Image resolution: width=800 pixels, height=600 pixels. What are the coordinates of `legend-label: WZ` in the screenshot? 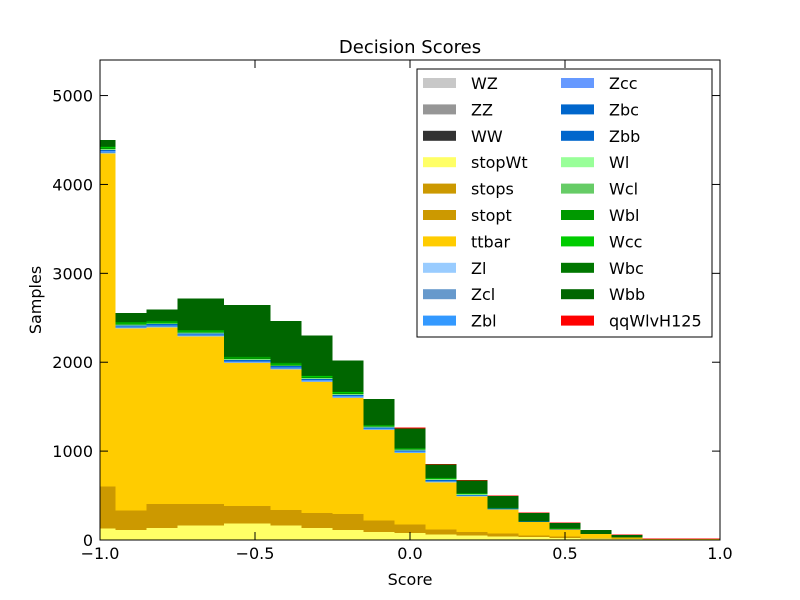 It's located at (484, 83).